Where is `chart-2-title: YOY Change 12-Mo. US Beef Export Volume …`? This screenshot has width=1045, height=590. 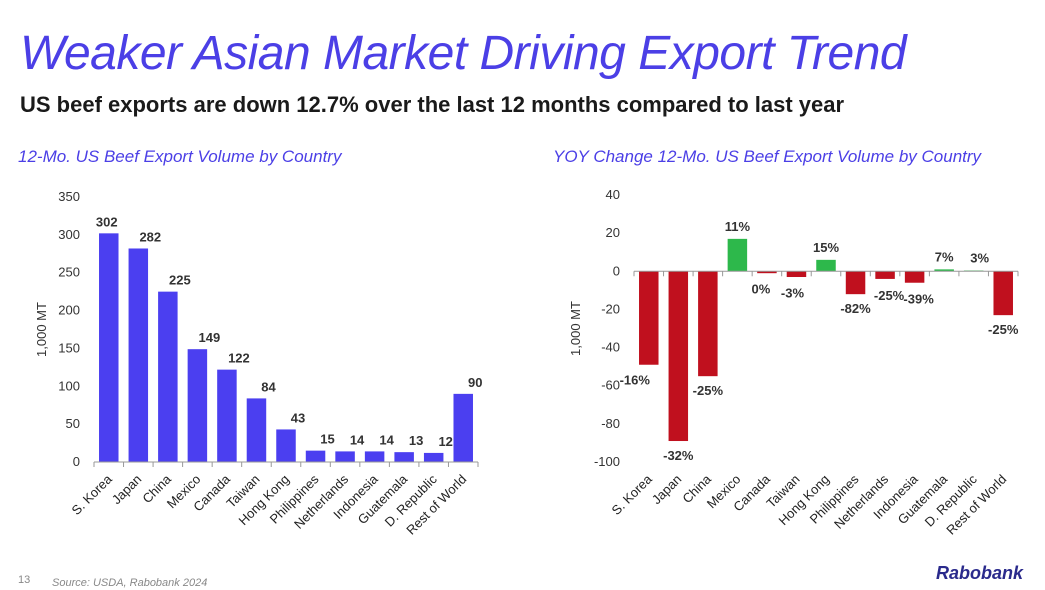
chart-2-title: YOY Change 12-Mo. US Beef Export Volume … is located at coordinates (767, 156).